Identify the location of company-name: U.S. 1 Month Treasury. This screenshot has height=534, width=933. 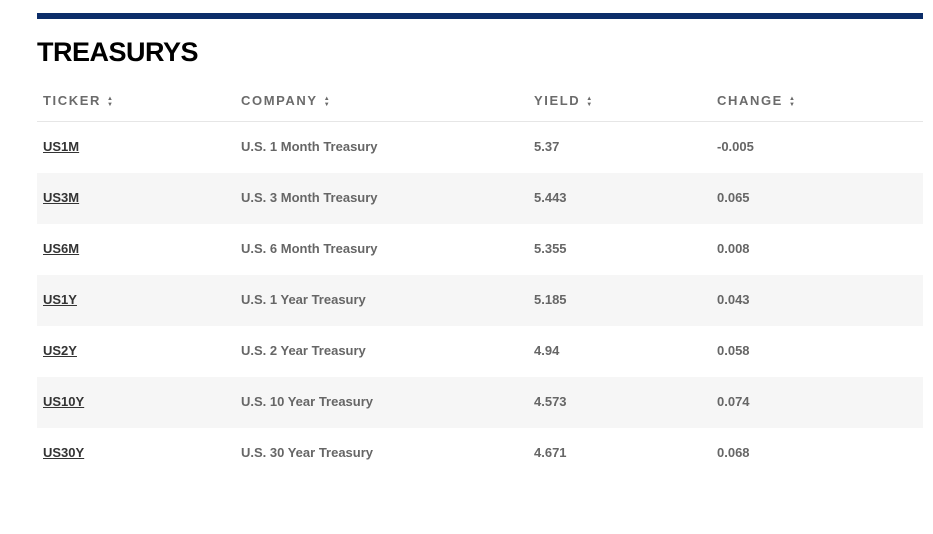
(309, 146).